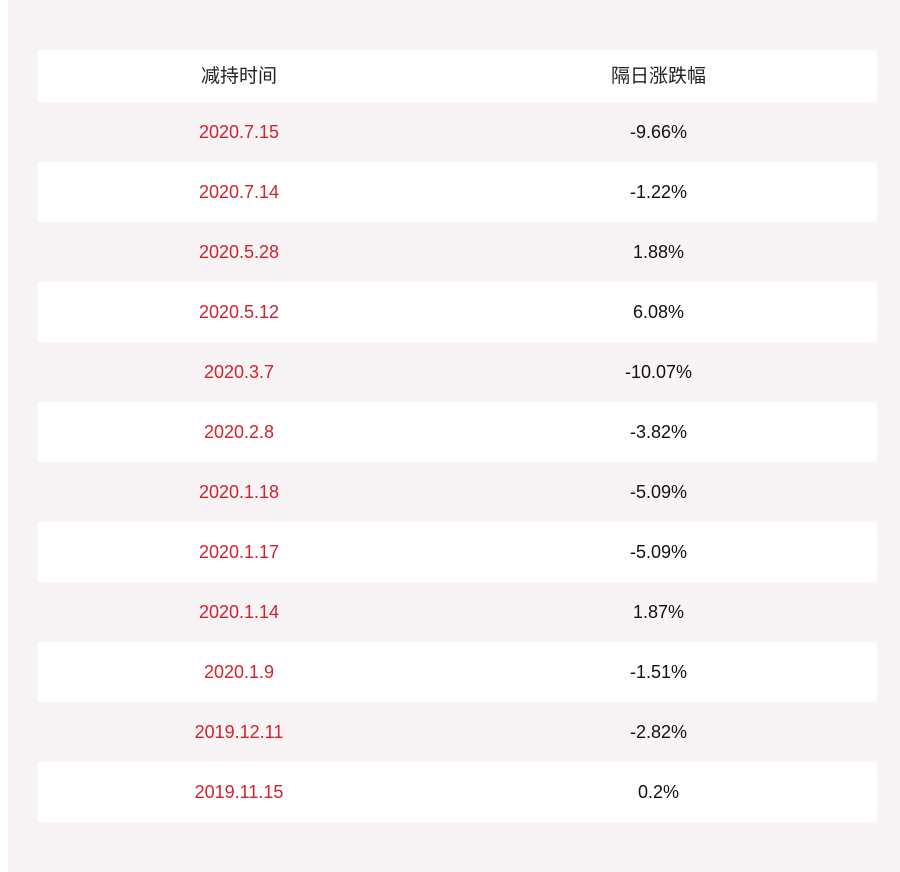 The height and width of the screenshot is (872, 900). What do you see at coordinates (457, 612) in the screenshot?
I see `table-row: 2020.1.14 1.87%` at bounding box center [457, 612].